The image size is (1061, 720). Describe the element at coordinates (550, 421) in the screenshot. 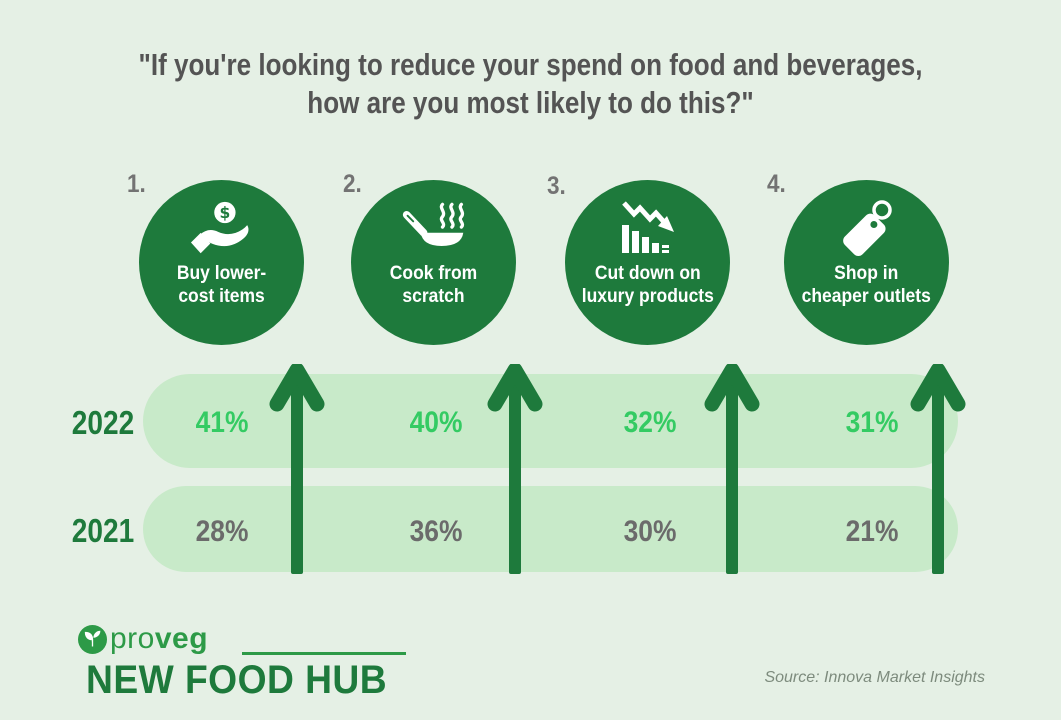

I see `row-band-2022` at that location.